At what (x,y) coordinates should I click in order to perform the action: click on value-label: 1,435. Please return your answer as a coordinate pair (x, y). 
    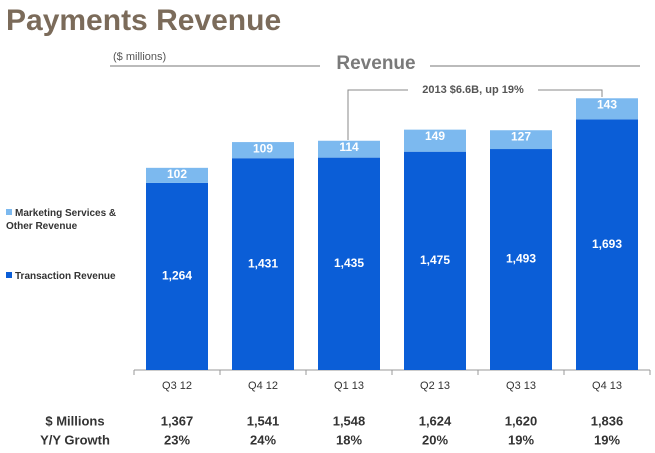
    Looking at the image, I should click on (349, 263).